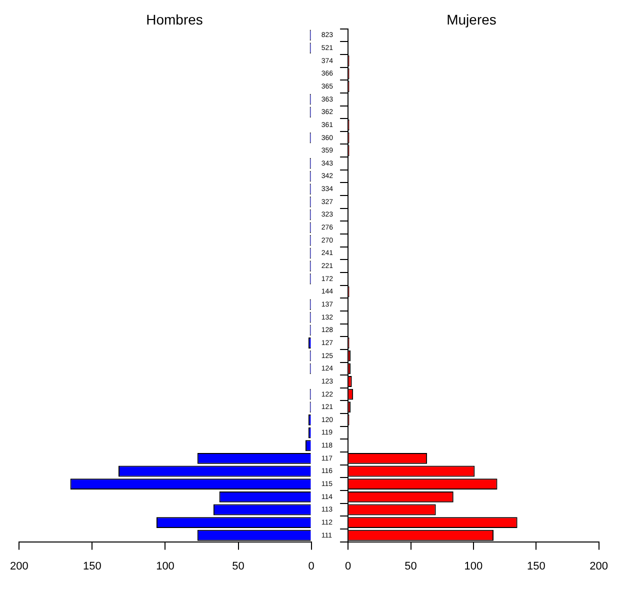  I want to click on chart-title: Hombres, so click(174, 19).